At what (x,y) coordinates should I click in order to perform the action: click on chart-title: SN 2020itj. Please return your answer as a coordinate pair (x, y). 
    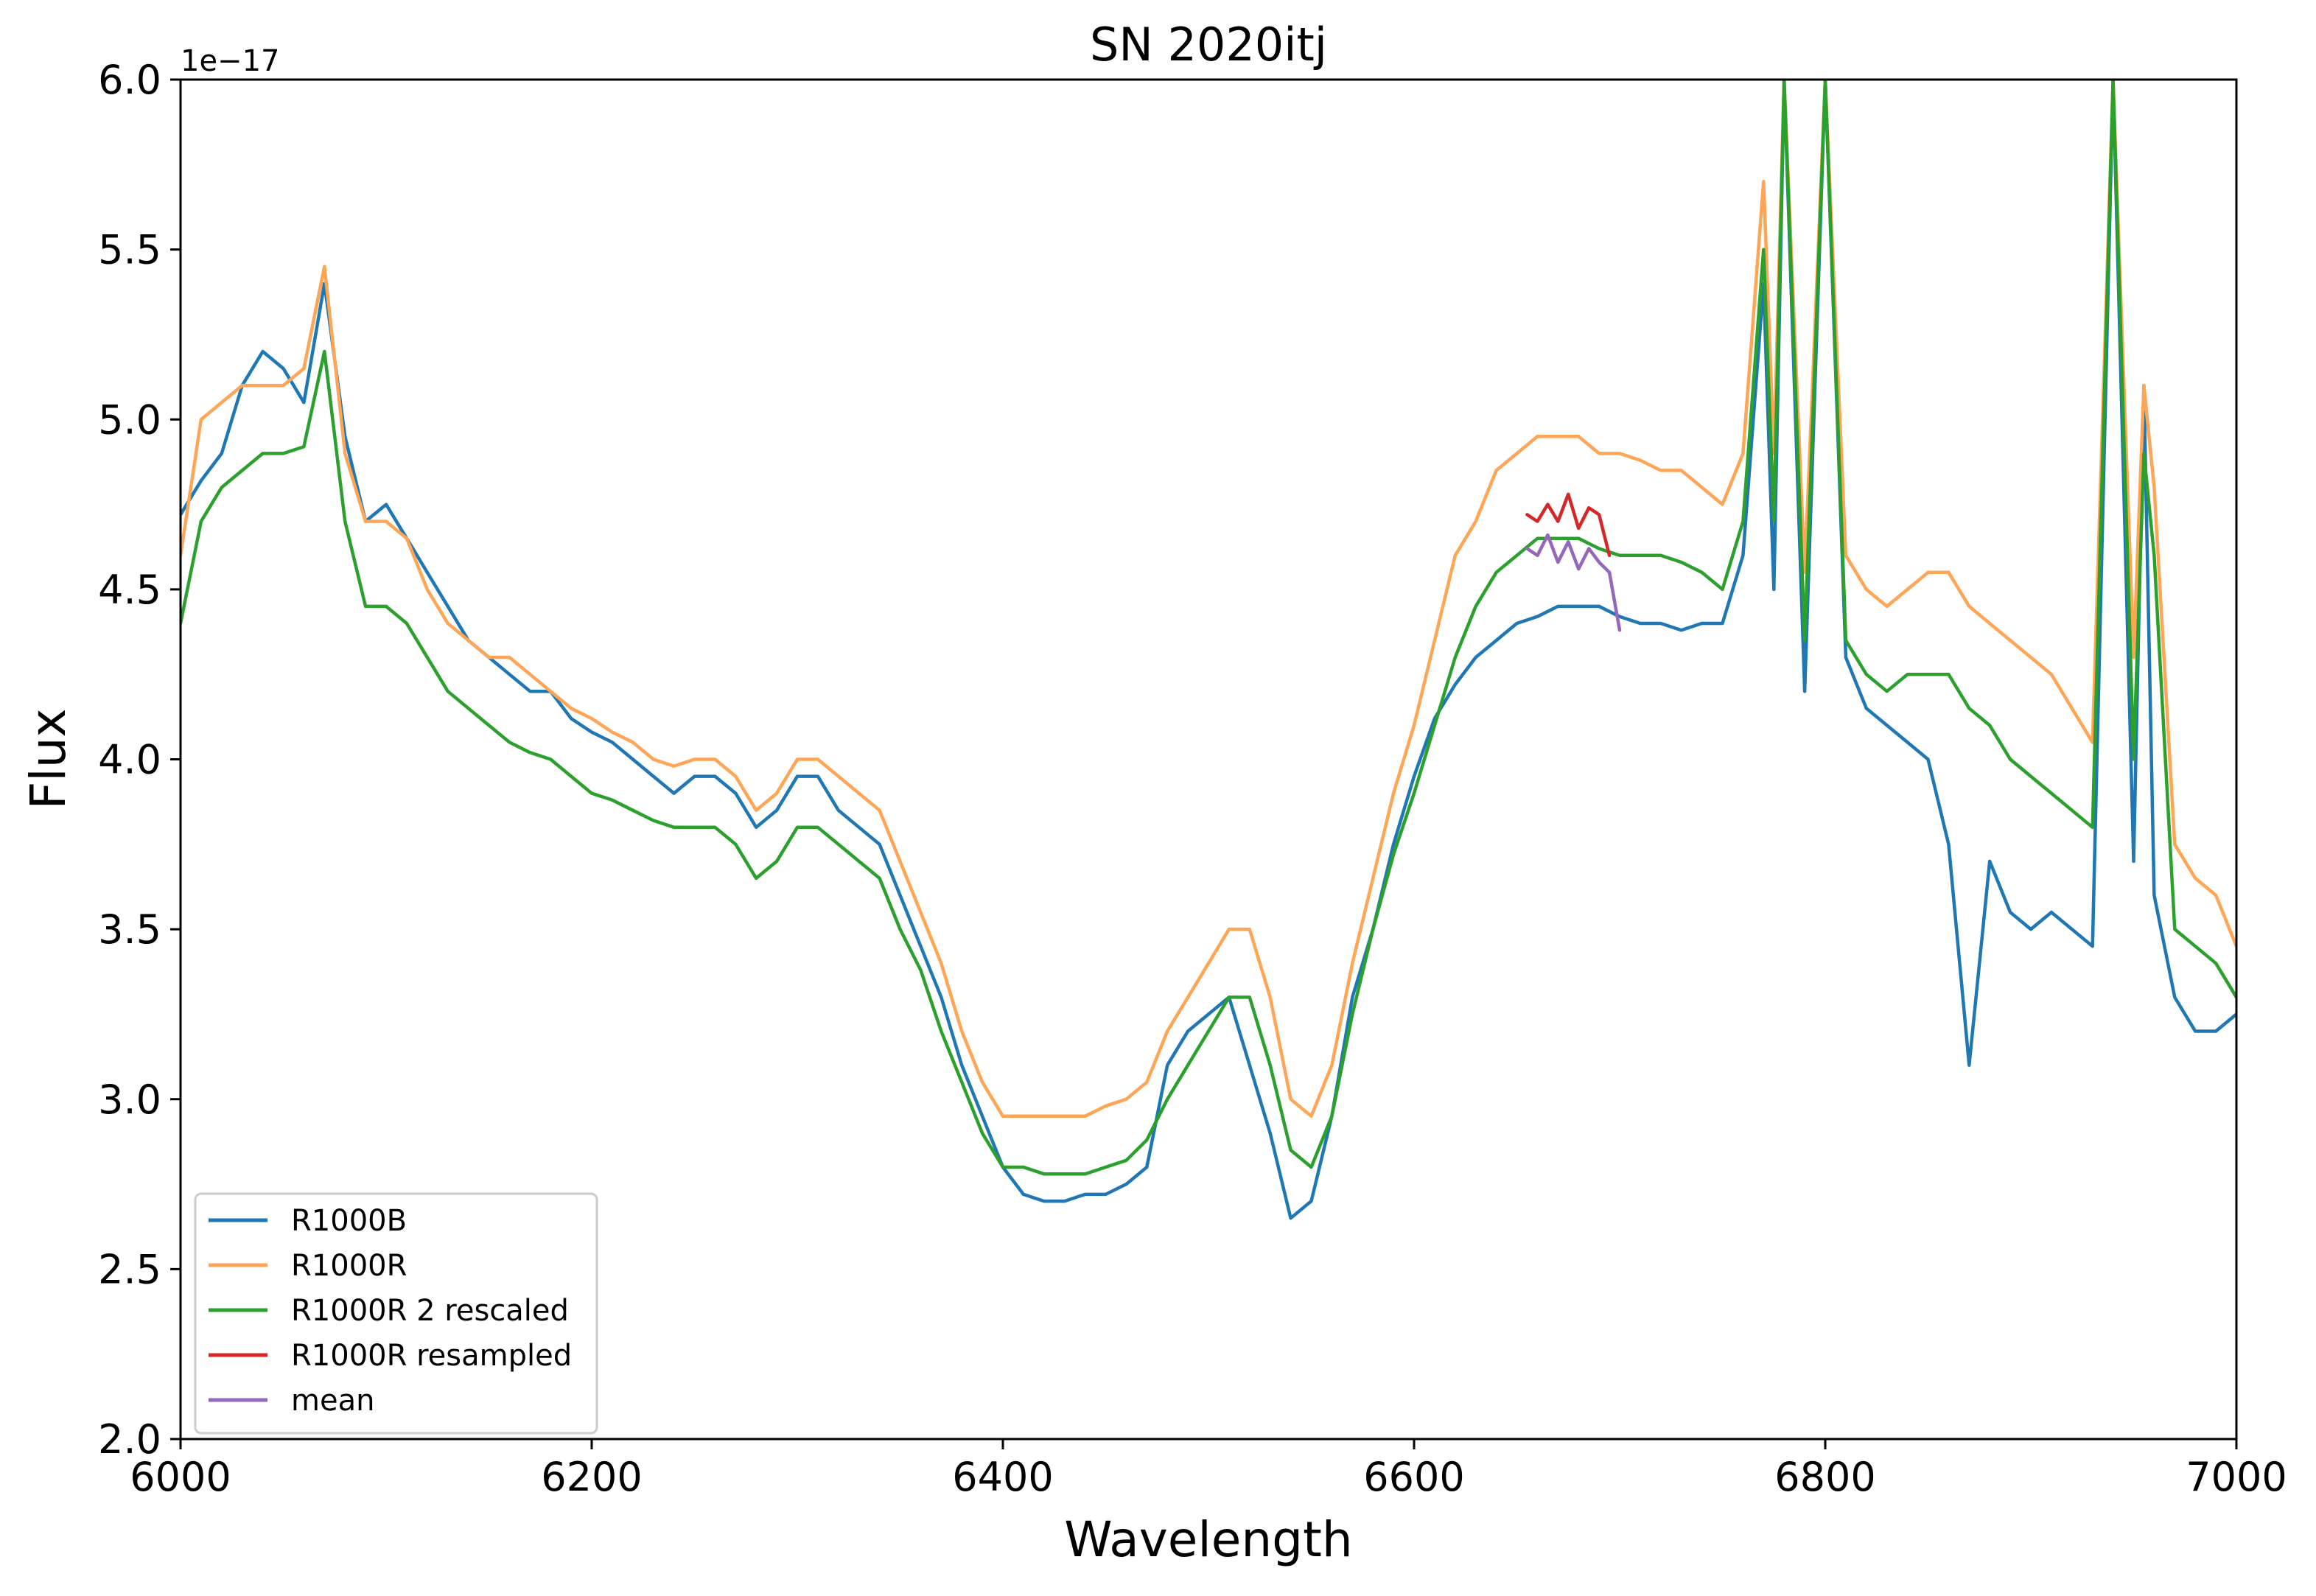
    Looking at the image, I should click on (1208, 44).